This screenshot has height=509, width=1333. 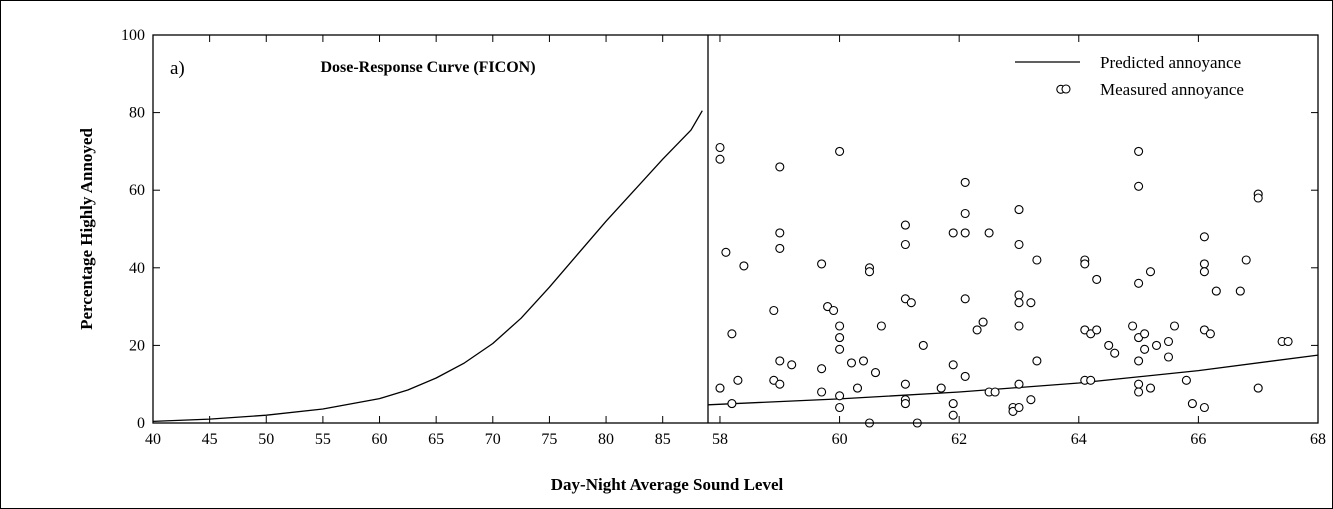 I want to click on x-tick-label-b: 66, so click(x=1198, y=439).